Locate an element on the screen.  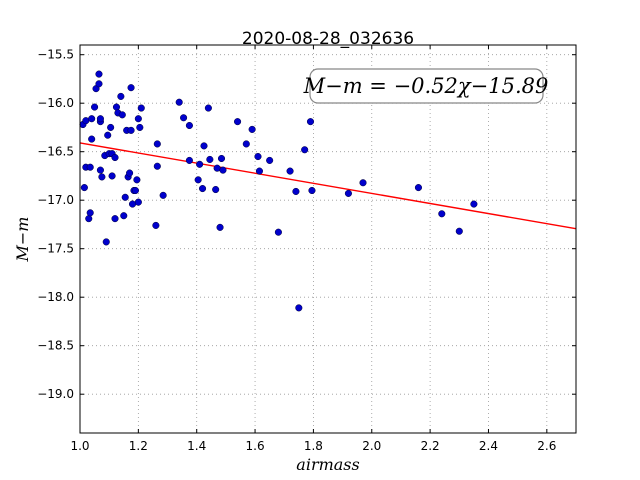
y-tick-label: −16.0 is located at coordinates (55, 103).